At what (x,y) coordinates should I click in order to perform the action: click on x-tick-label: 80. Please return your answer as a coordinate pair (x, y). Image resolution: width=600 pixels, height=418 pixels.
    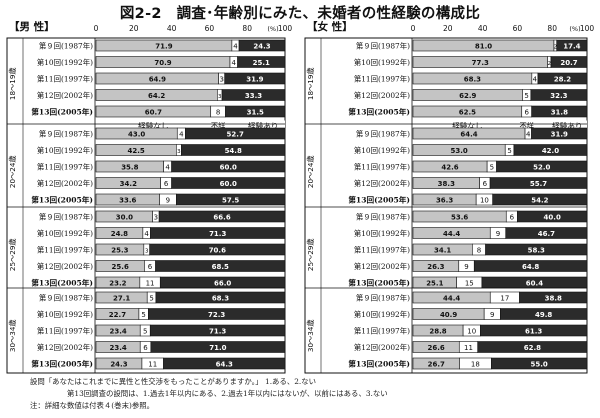
    Looking at the image, I should click on (247, 28).